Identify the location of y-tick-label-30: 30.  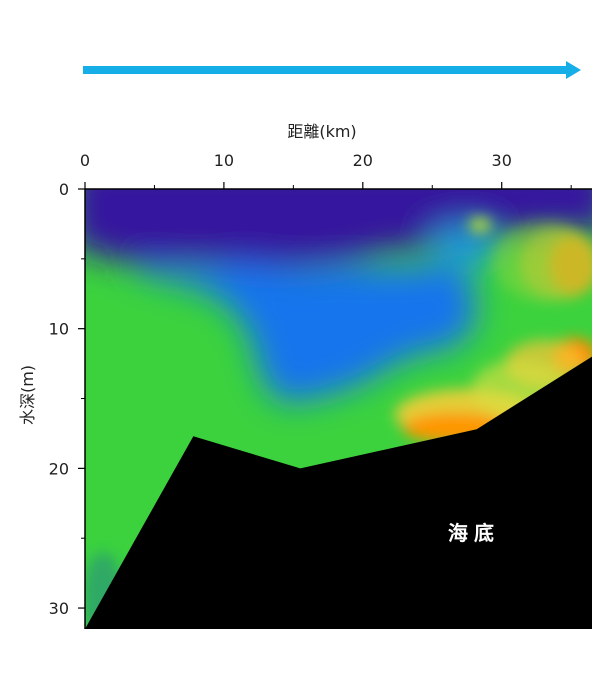
(59, 608).